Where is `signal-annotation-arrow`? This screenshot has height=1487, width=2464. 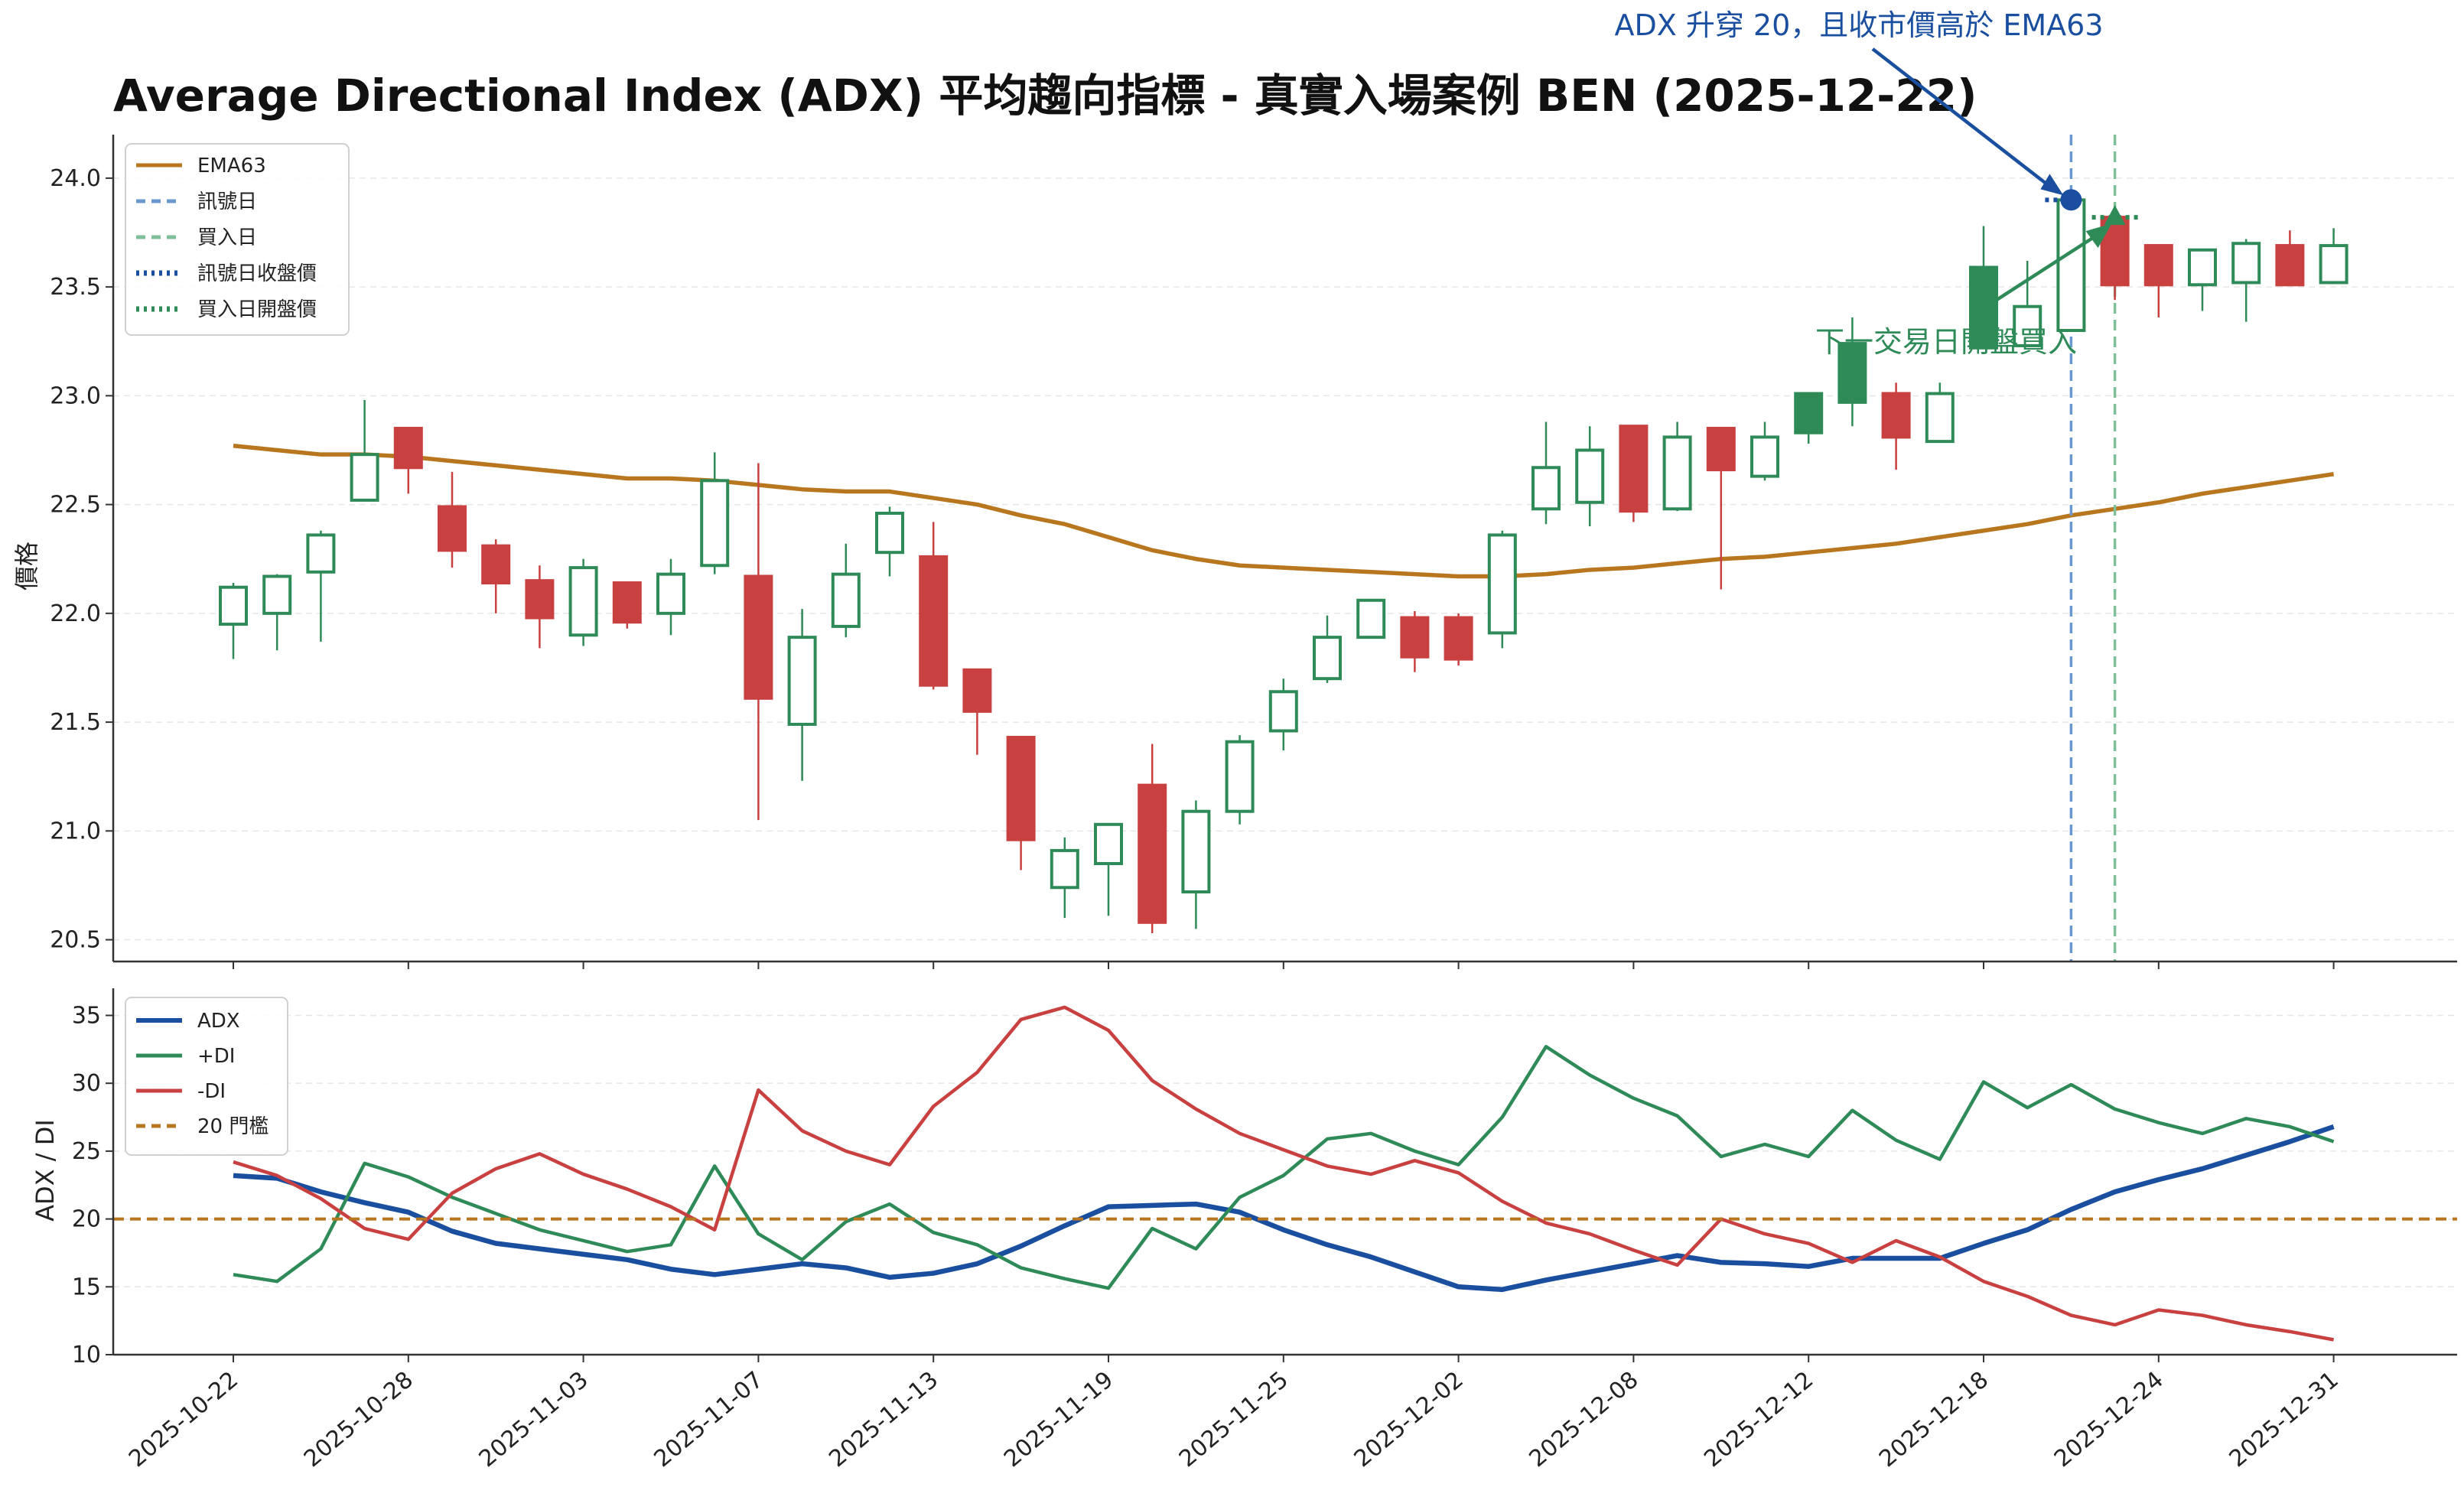 signal-annotation-arrow is located at coordinates (1965, 121).